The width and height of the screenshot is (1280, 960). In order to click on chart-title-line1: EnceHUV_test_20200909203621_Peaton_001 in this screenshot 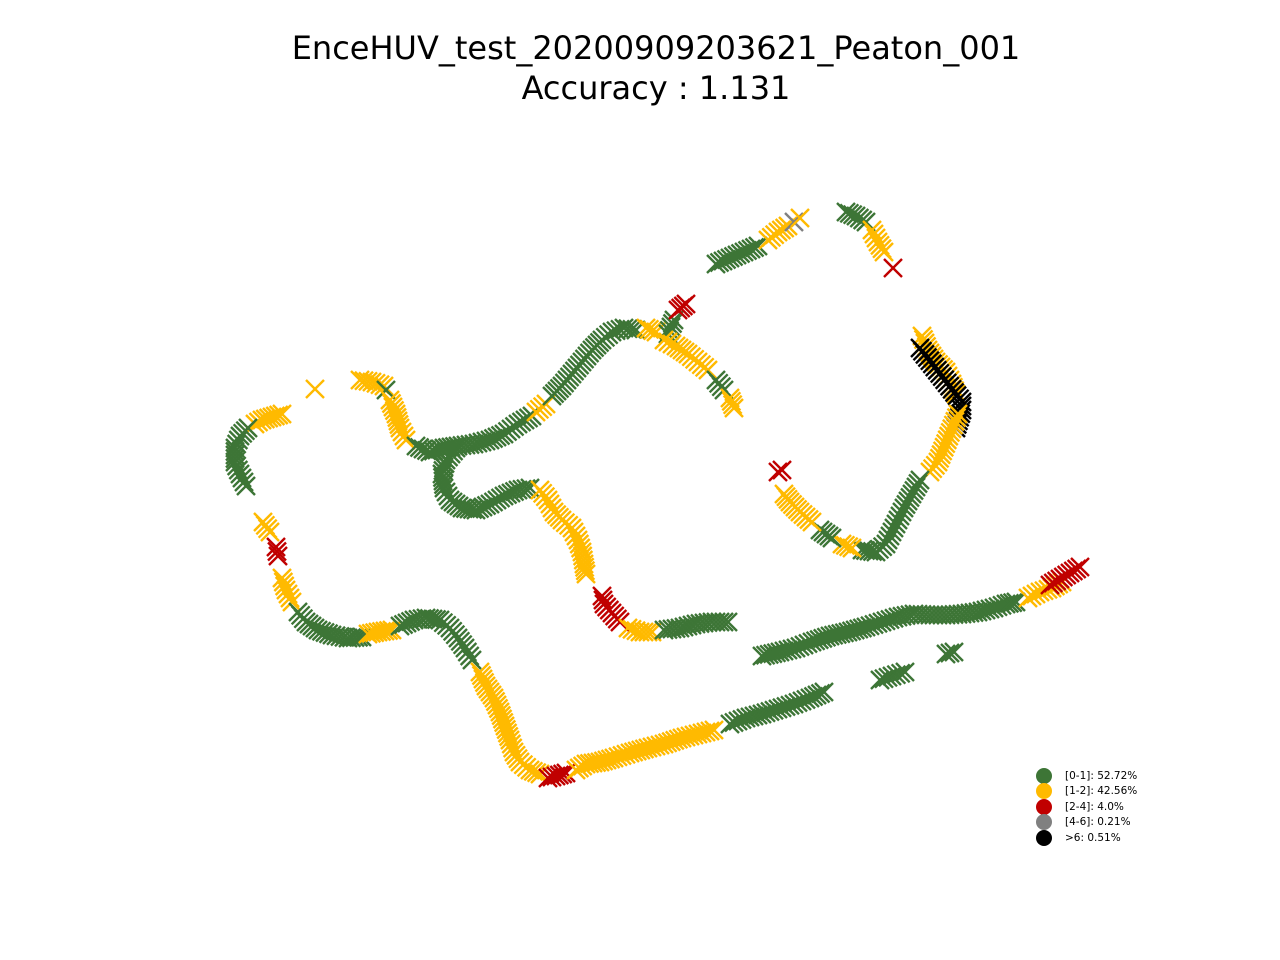, I will do `click(656, 48)`.